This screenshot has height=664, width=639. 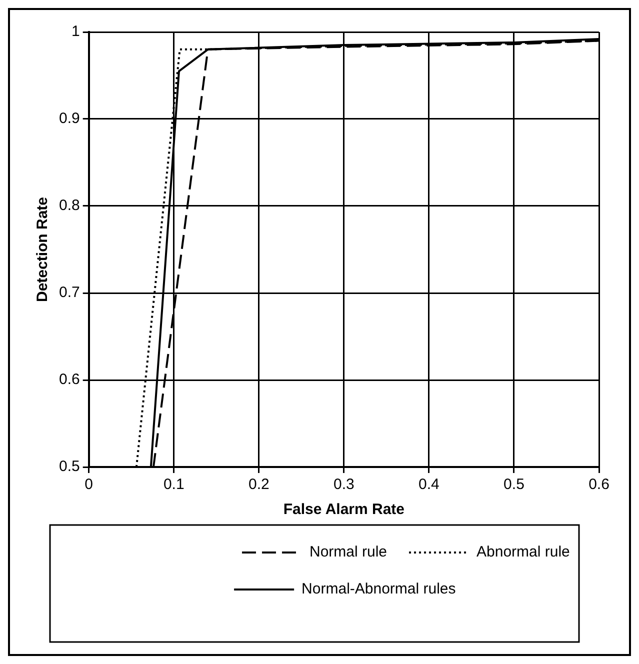 I want to click on x-tick-label: 0, so click(x=89, y=485).